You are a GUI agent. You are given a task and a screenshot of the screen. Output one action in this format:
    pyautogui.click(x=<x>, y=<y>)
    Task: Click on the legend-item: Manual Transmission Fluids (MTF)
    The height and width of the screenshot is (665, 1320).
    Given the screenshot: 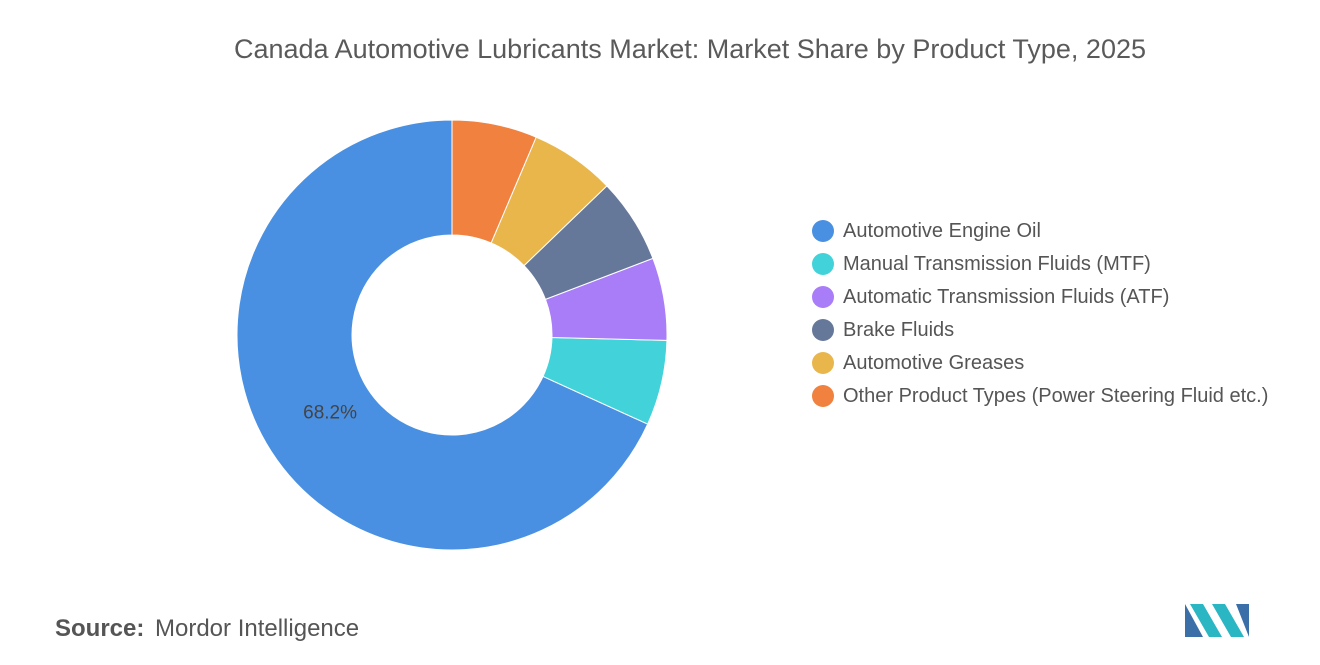 What is the action you would take?
    pyautogui.click(x=1047, y=264)
    